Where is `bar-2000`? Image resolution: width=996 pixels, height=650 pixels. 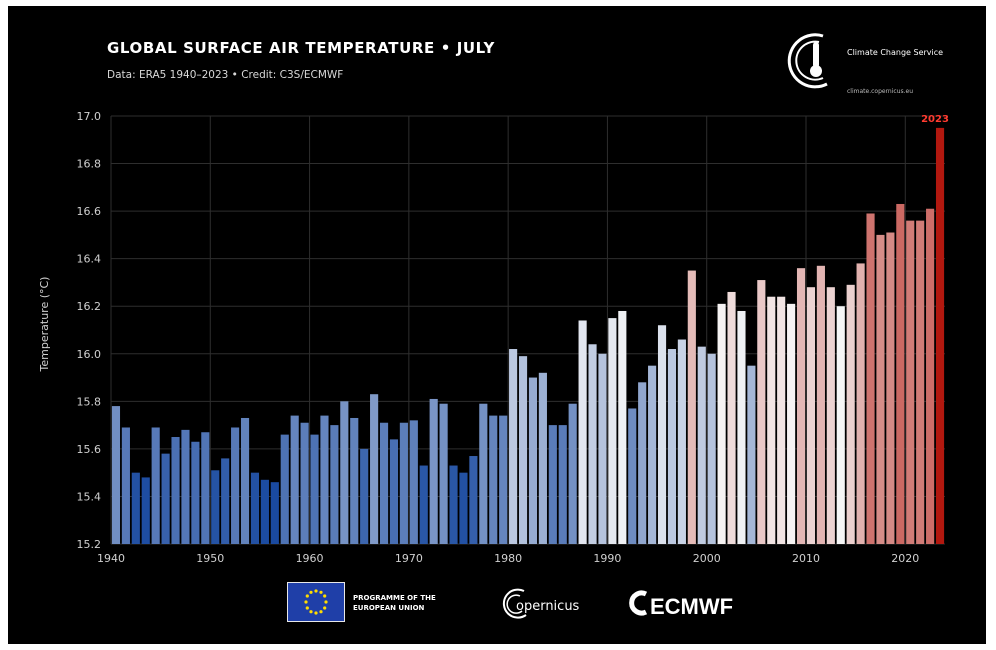
bar-2000 is located at coordinates (711, 448).